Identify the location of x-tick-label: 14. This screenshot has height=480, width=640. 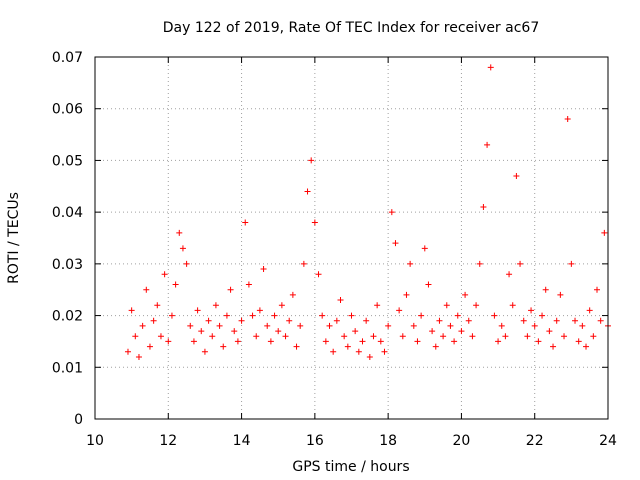
(242, 441).